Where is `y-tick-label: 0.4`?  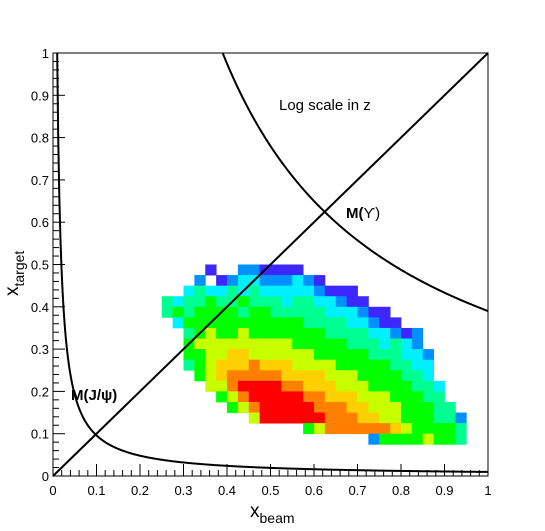 y-tick-label: 0.4 is located at coordinates (40, 307).